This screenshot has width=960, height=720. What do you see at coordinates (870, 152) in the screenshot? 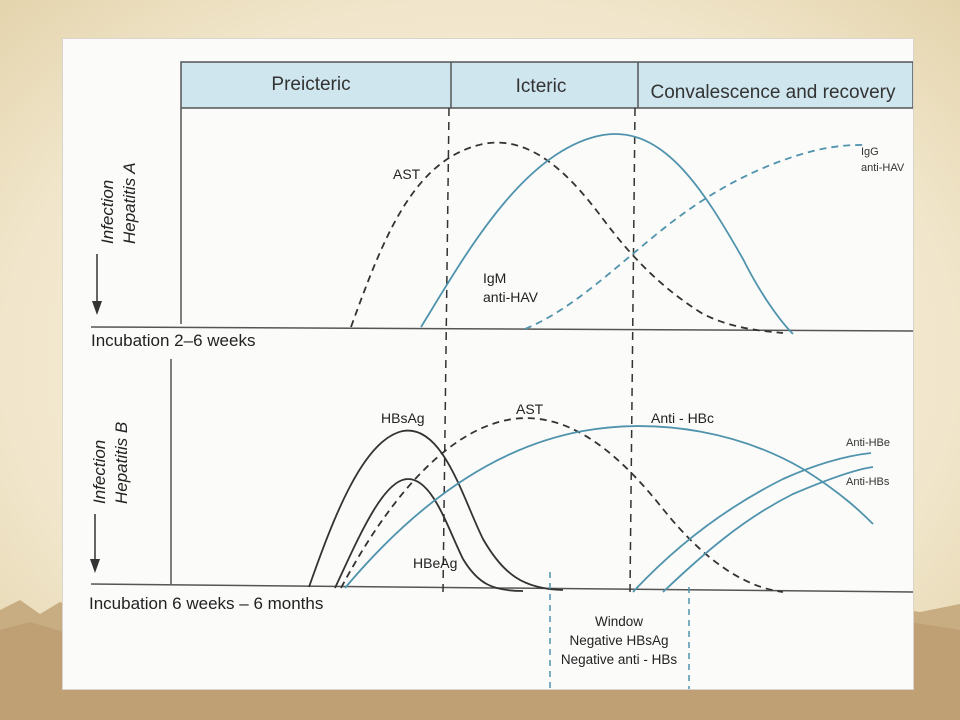
I see `hep-a-igg-label: IgG` at bounding box center [870, 152].